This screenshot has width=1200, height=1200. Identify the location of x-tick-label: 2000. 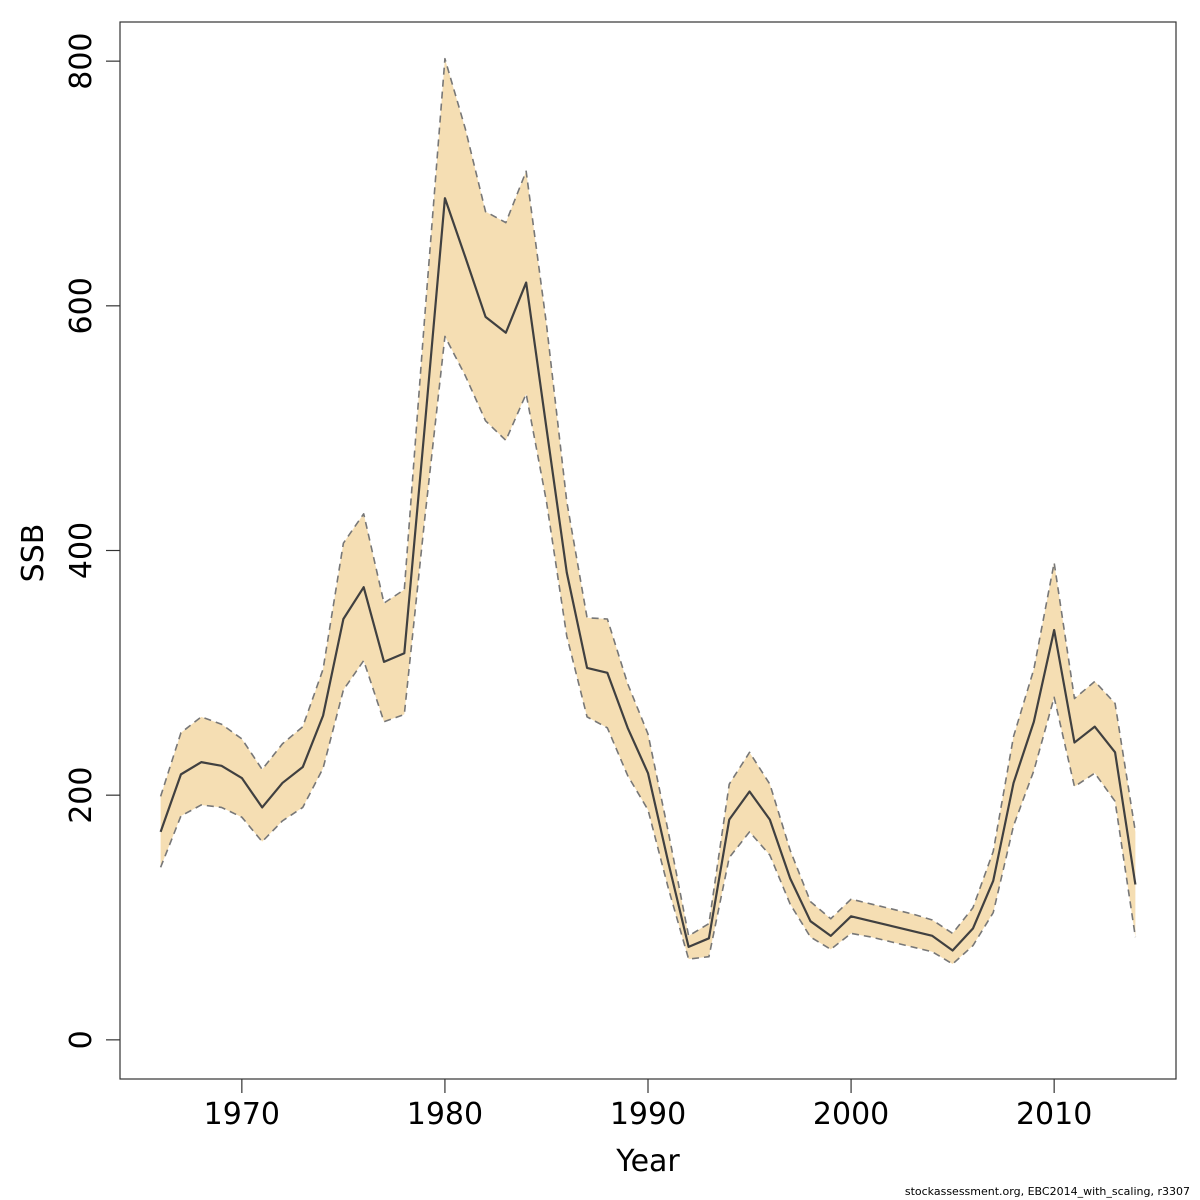
(851, 1114).